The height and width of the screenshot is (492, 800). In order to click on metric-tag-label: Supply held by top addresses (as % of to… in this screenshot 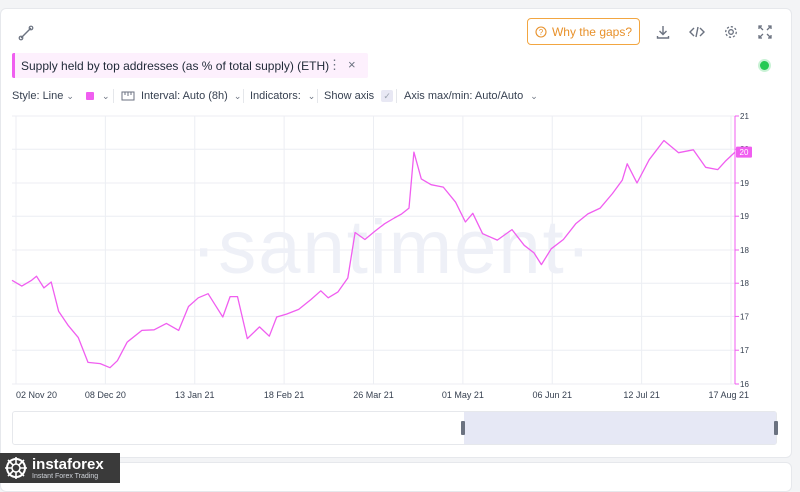, I will do `click(175, 65)`.